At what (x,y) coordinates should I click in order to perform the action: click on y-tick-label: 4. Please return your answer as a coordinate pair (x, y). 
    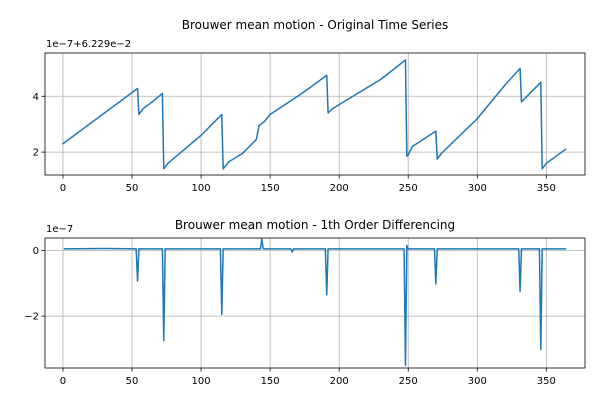
    Looking at the image, I should click on (36, 97).